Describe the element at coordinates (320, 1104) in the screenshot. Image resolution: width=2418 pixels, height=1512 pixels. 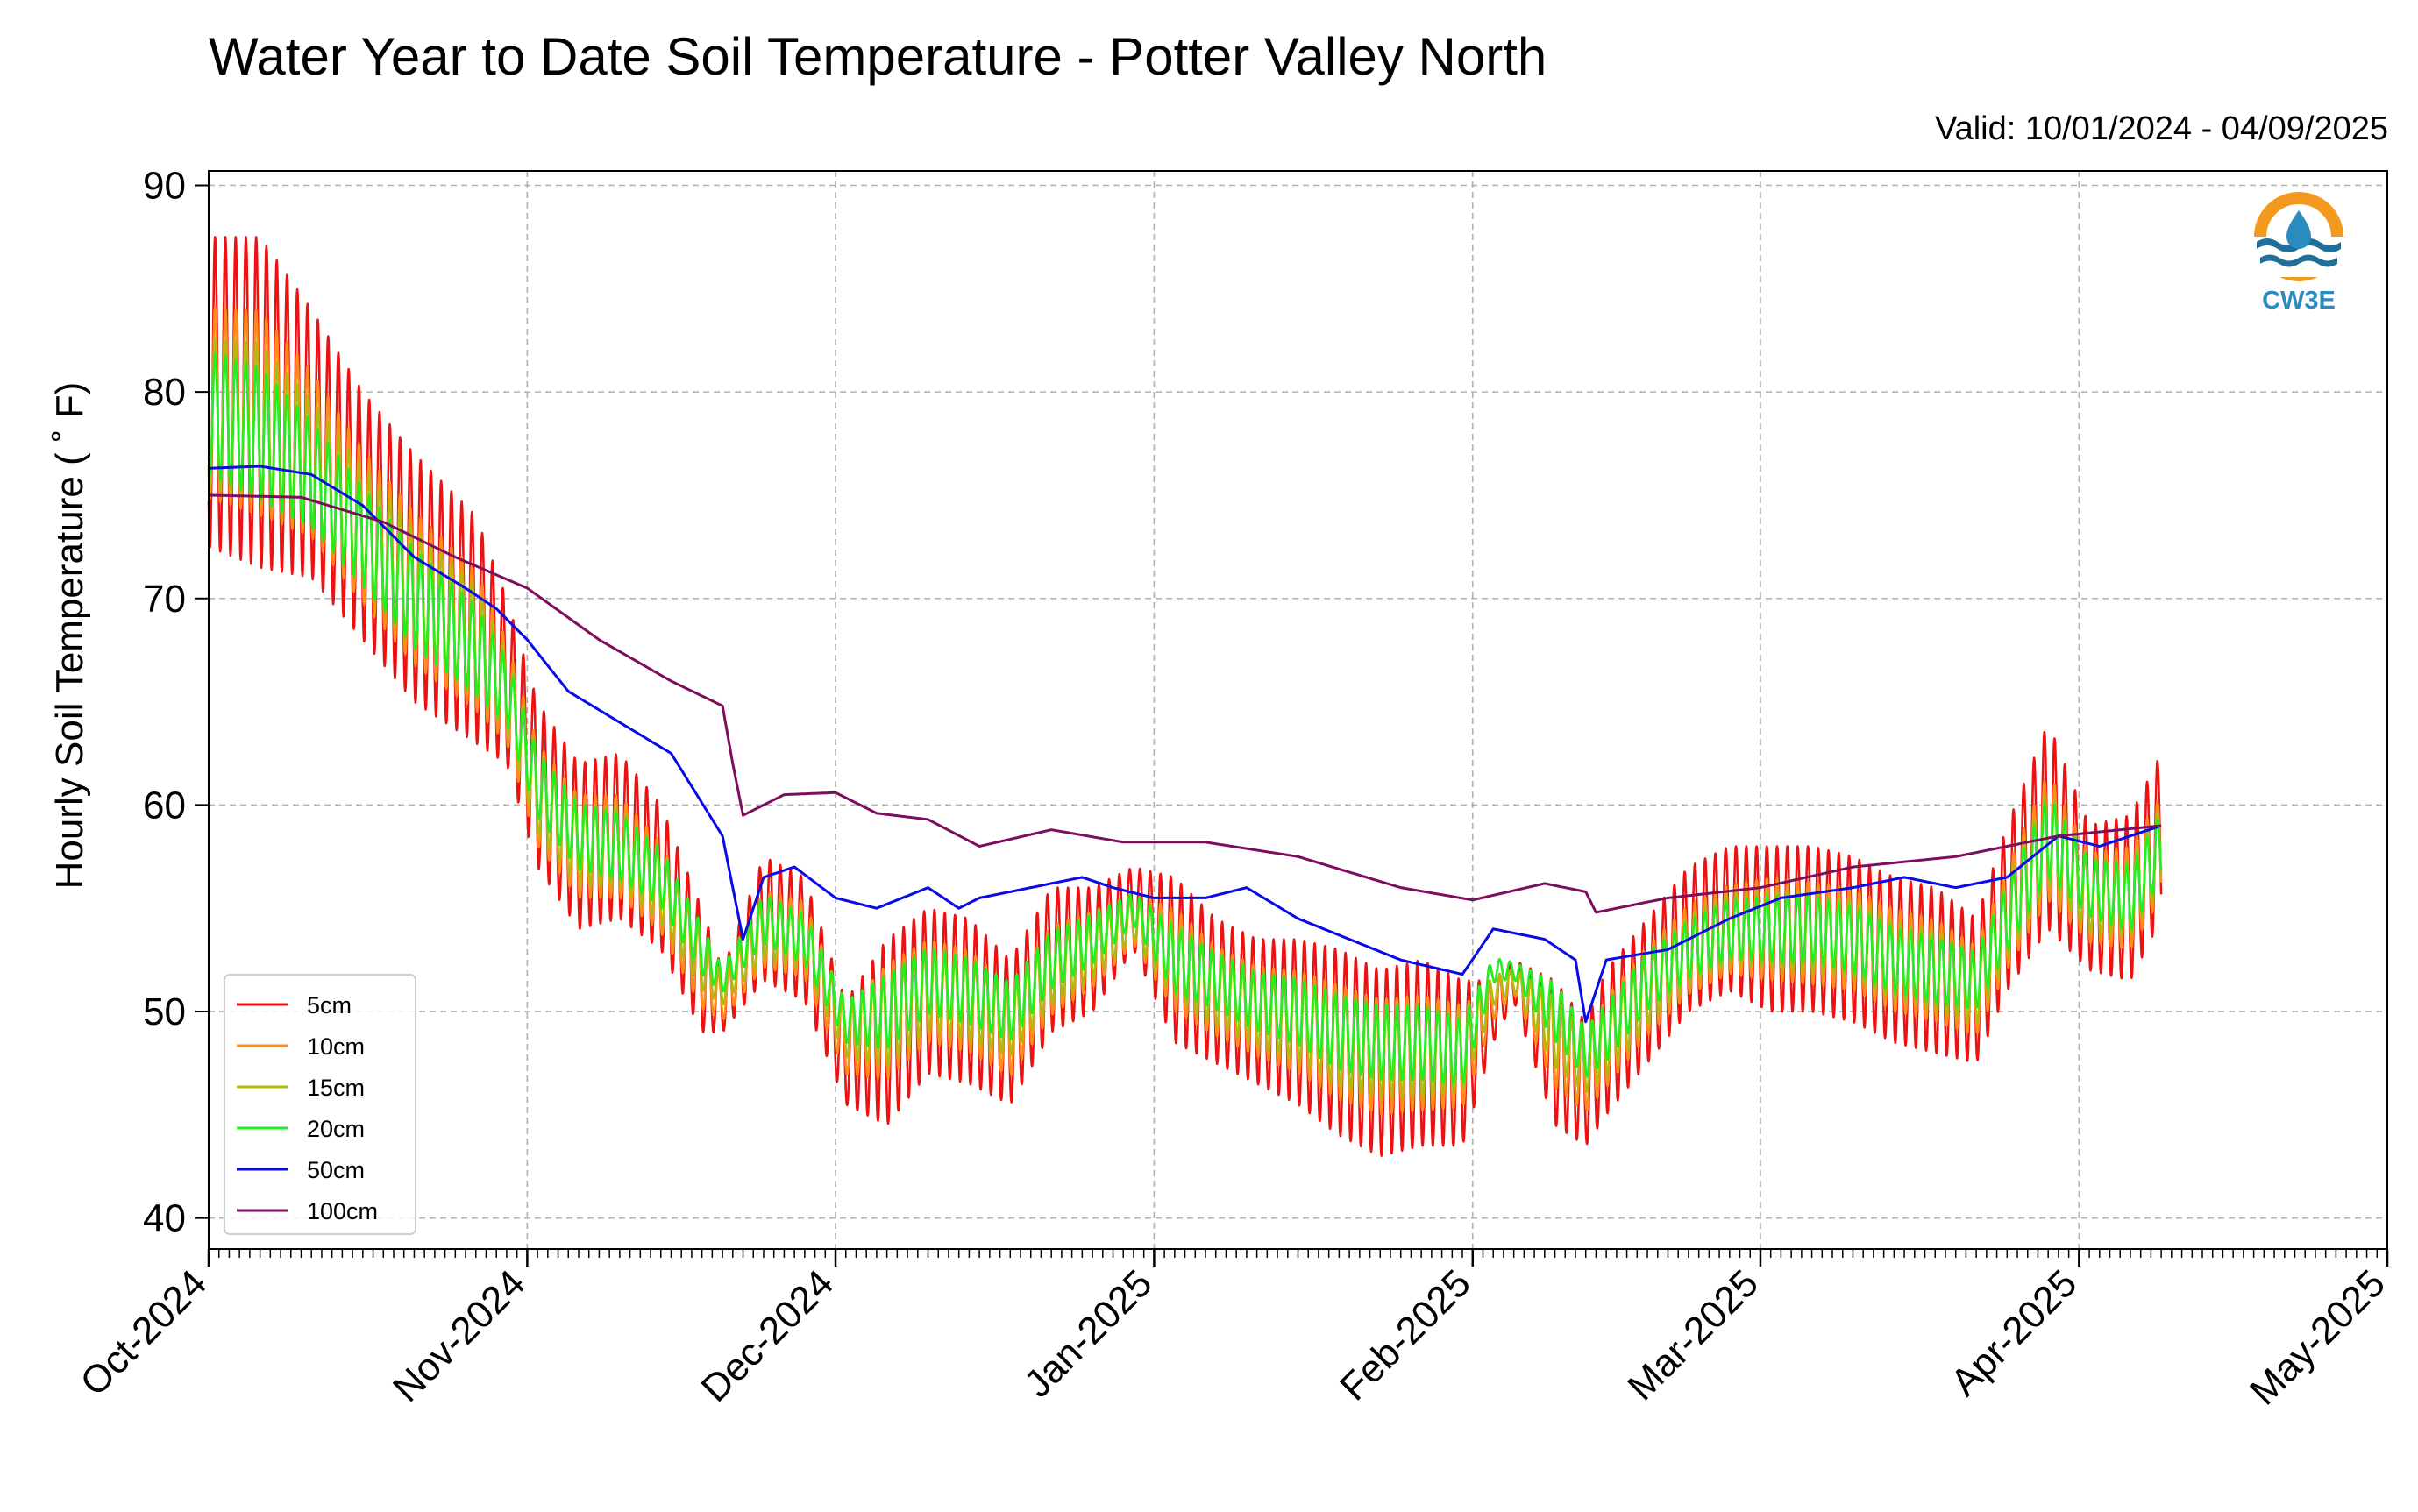
I see `legend: 5cm 10cm 15cm 20cm 50cm 100cm` at that location.